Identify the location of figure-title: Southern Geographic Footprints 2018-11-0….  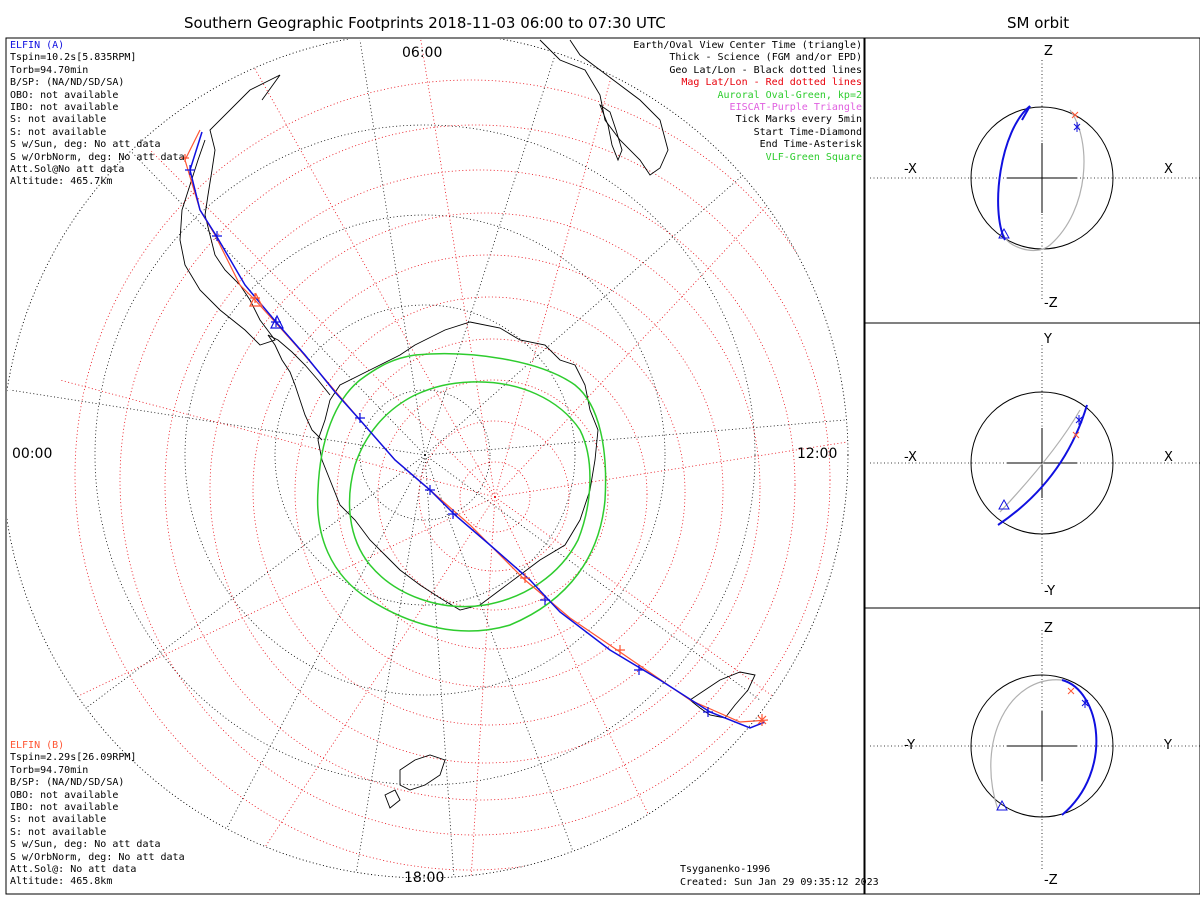
(425, 23).